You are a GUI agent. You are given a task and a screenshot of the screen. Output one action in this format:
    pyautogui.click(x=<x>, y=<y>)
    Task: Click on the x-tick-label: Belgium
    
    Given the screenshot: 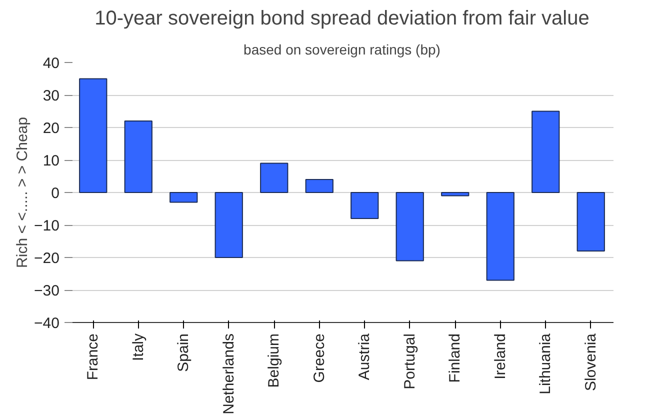 What is the action you would take?
    pyautogui.click(x=274, y=360)
    